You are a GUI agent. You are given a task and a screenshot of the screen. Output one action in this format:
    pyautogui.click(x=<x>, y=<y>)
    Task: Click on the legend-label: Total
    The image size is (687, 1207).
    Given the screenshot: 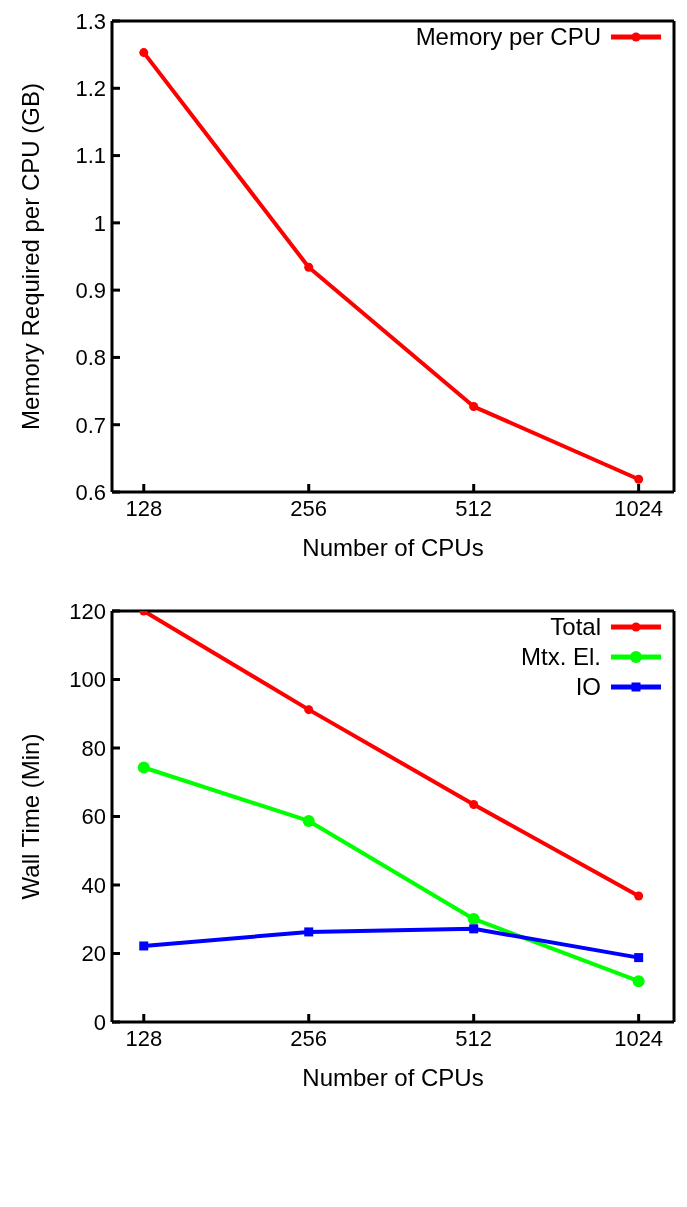 What is the action you would take?
    pyautogui.click(x=575, y=627)
    